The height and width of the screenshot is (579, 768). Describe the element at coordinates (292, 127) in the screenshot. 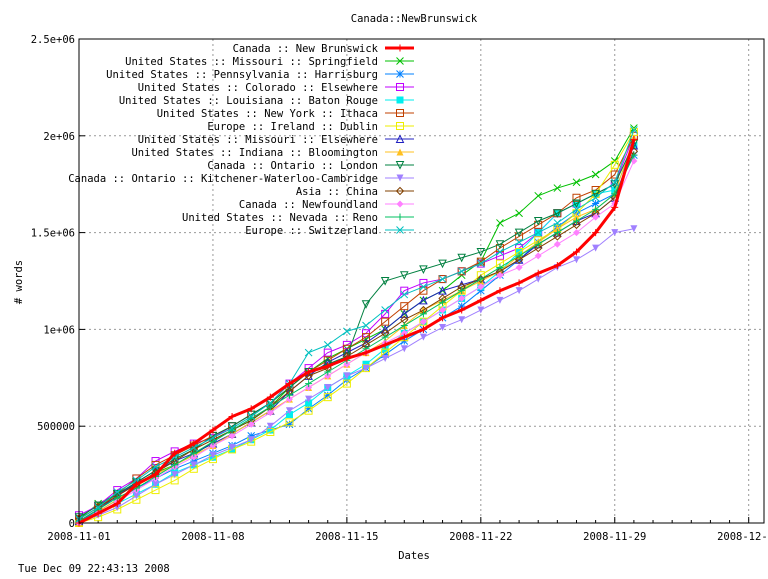

I see `legend-label: Europe :: Ireland :: Dublin` at that location.